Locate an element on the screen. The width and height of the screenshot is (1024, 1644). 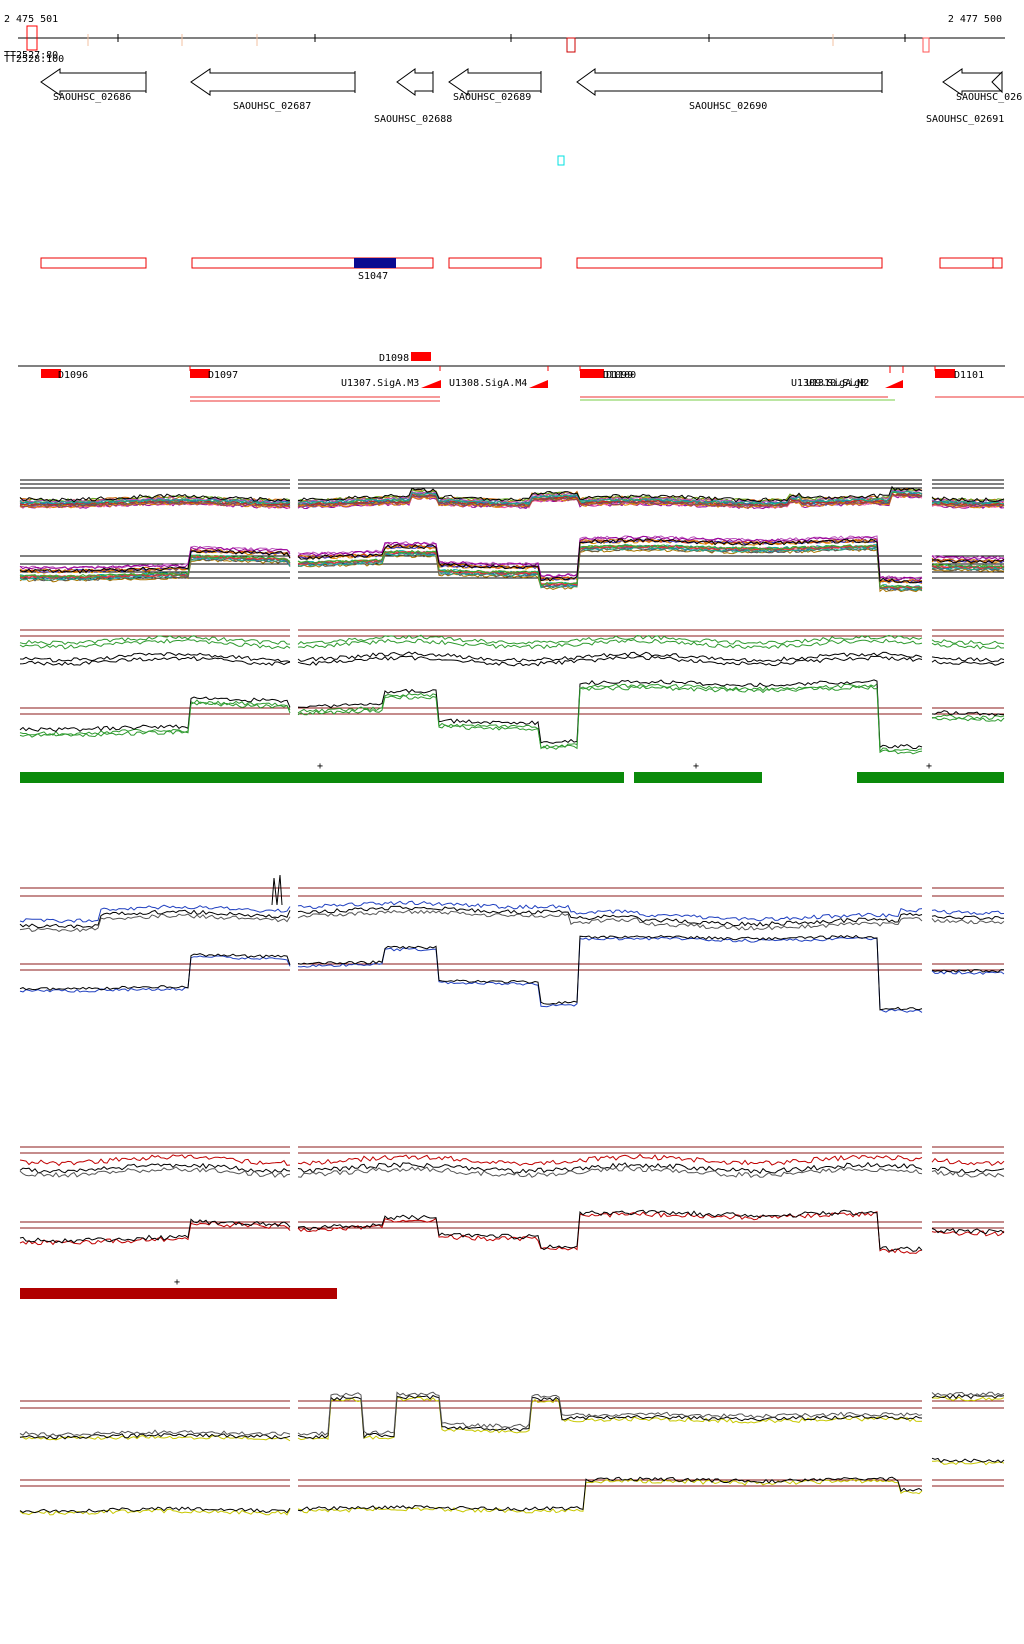
feature-label: D1096 is located at coordinates (73, 375).